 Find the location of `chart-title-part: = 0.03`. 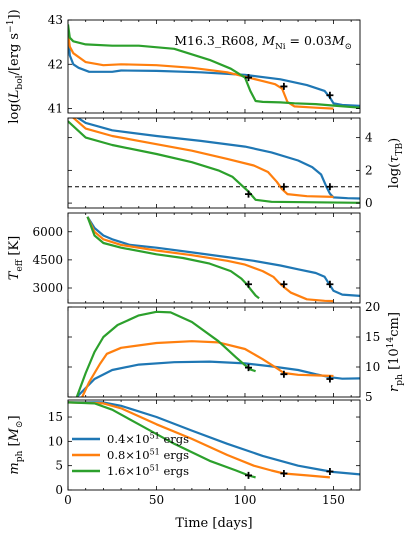

chart-title-part: = 0.03 is located at coordinates (309, 40).